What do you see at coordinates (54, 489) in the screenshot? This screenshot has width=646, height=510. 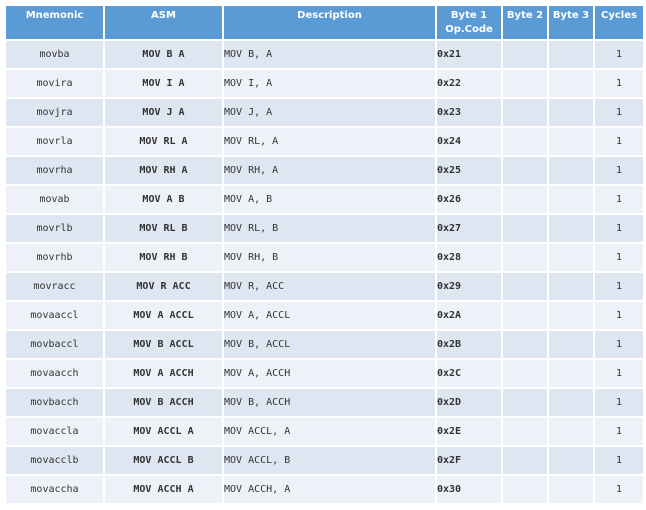 I see `mnemonic-cell: movaccha` at bounding box center [54, 489].